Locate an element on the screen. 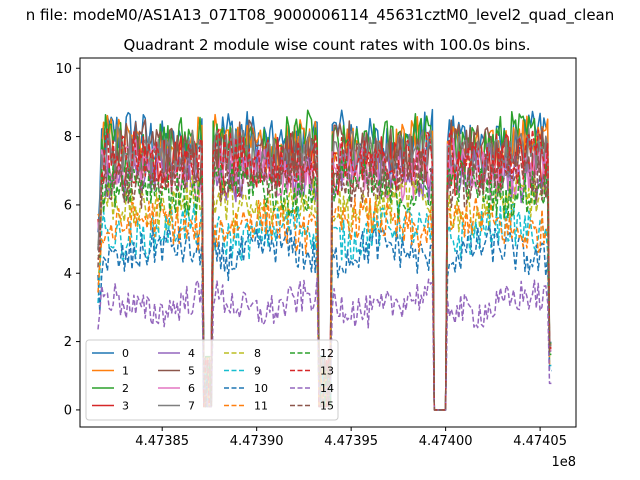  x-tick-label: 4.47390 is located at coordinates (257, 441).